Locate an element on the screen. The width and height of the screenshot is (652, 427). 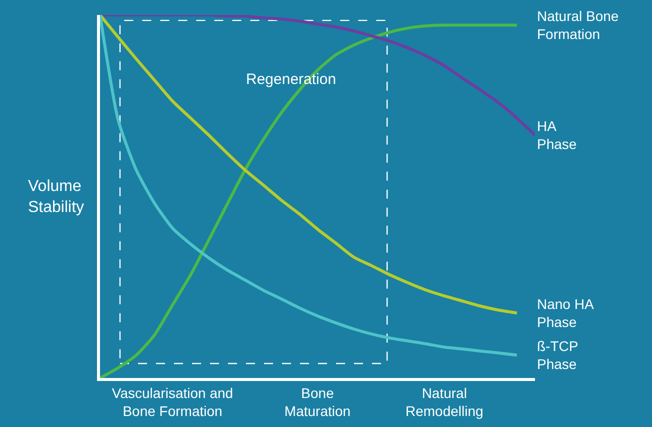
series-label: Nano HA Phase is located at coordinates (565, 313).